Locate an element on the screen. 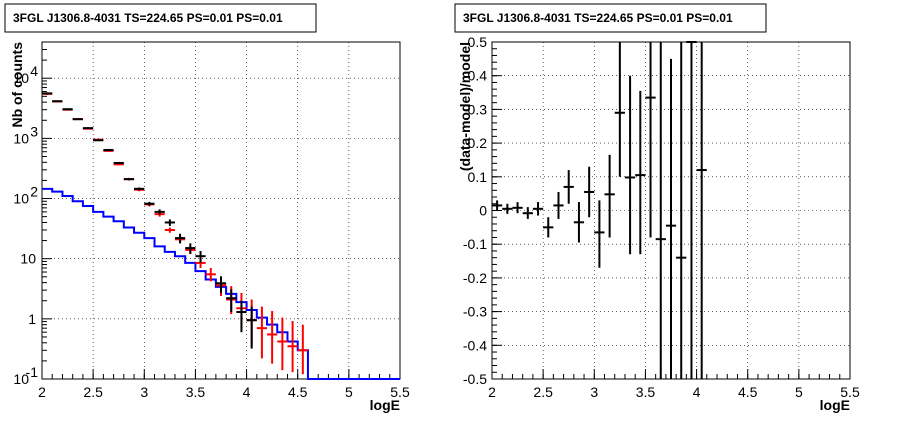 This screenshot has width=898, height=421. y-tick-label: 0.1 is located at coordinates (478, 177).